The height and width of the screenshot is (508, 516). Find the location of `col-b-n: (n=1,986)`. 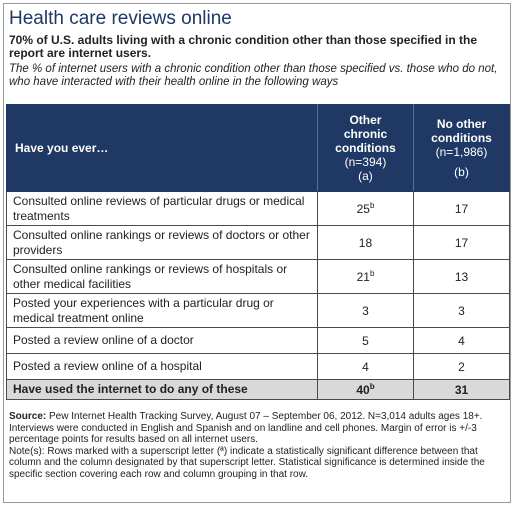

col-b-n: (n=1,986) is located at coordinates (461, 152).